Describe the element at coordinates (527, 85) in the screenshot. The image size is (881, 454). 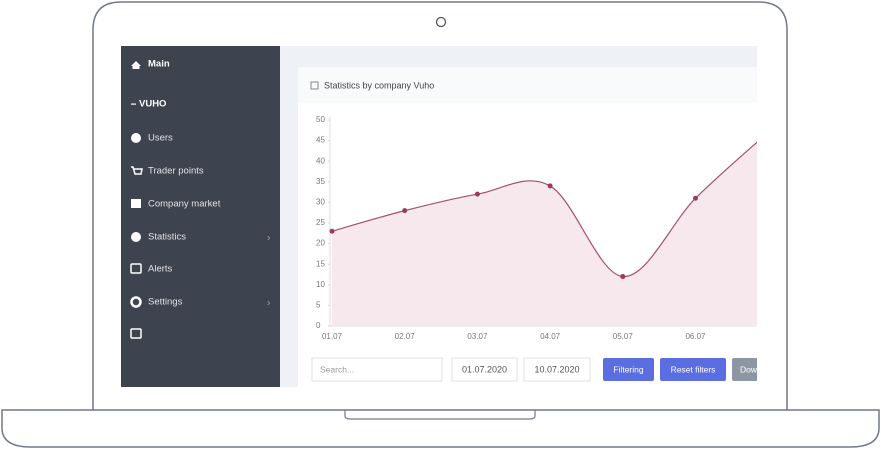
I see `panel-header` at that location.